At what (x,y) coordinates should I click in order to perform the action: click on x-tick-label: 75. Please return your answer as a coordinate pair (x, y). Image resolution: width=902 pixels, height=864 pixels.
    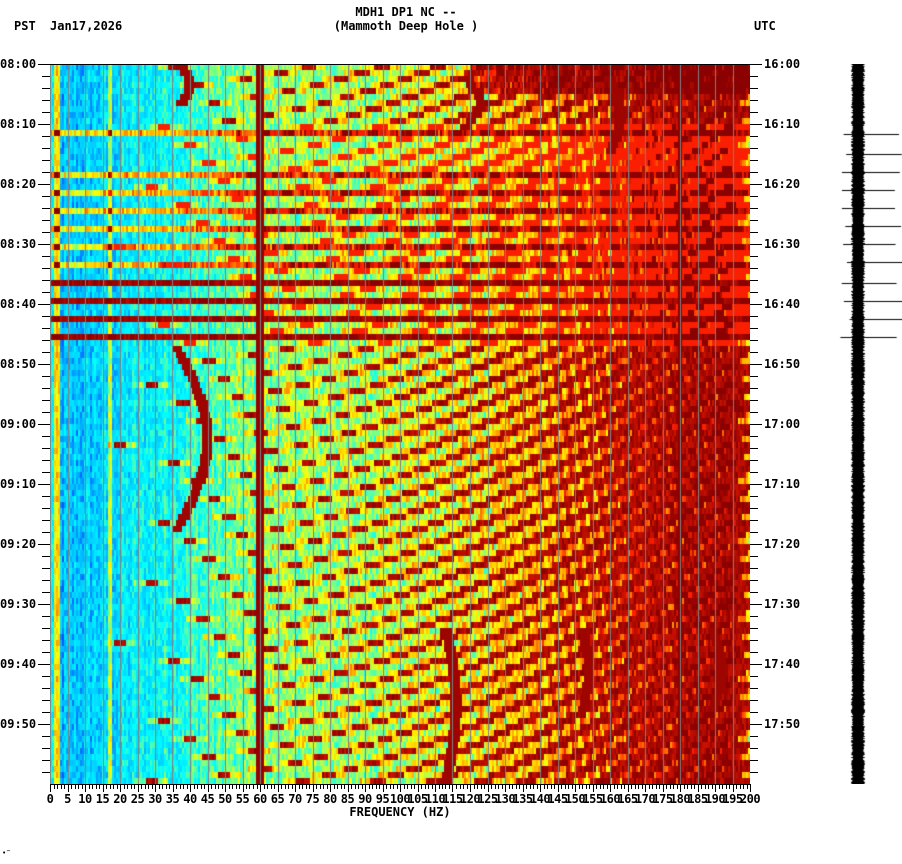
    Looking at the image, I should click on (312, 799).